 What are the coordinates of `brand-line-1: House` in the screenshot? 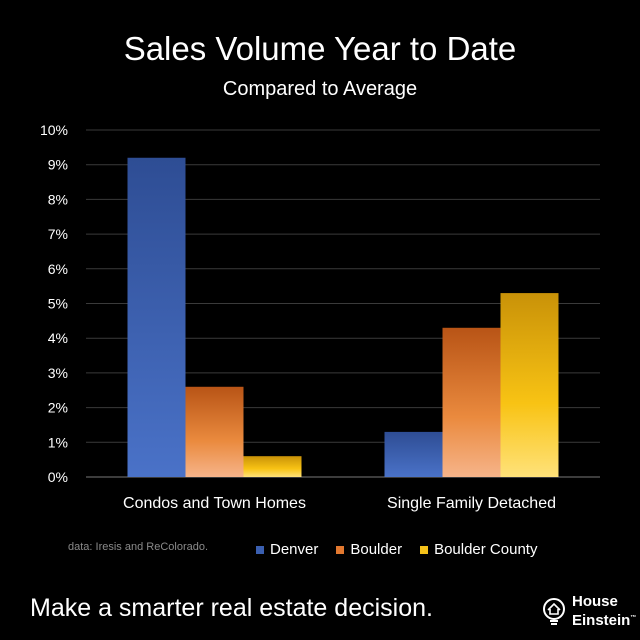 It's located at (595, 601).